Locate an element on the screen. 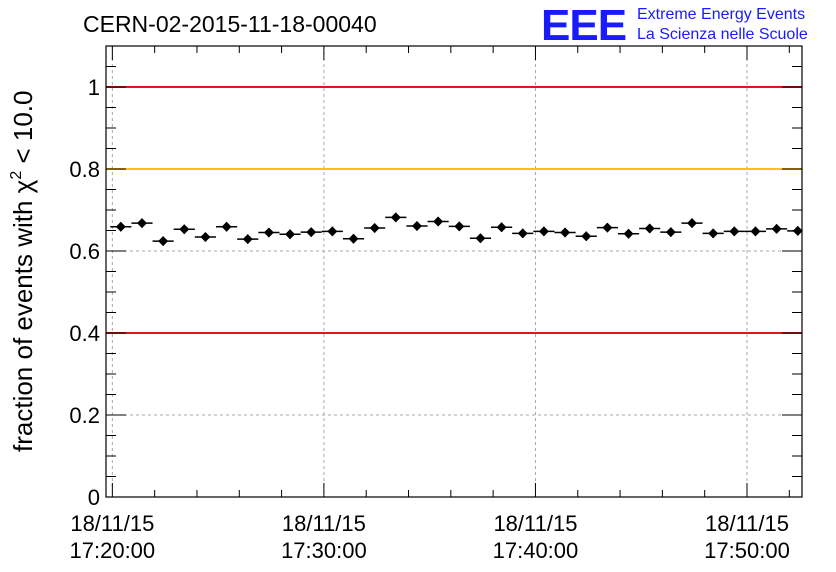 The image size is (836, 572). logo-line-1: Extreme Energy Events is located at coordinates (721, 14).